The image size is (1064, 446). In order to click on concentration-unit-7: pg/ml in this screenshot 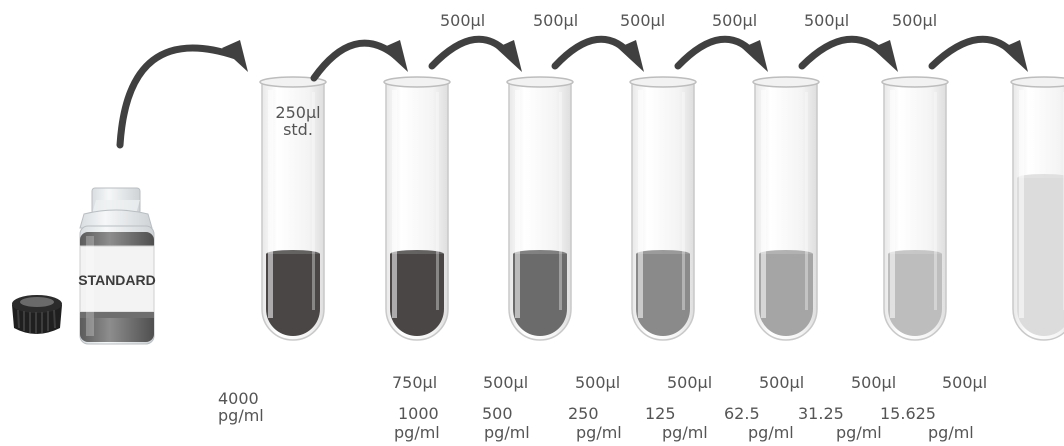, I will do `click(951, 432)`.